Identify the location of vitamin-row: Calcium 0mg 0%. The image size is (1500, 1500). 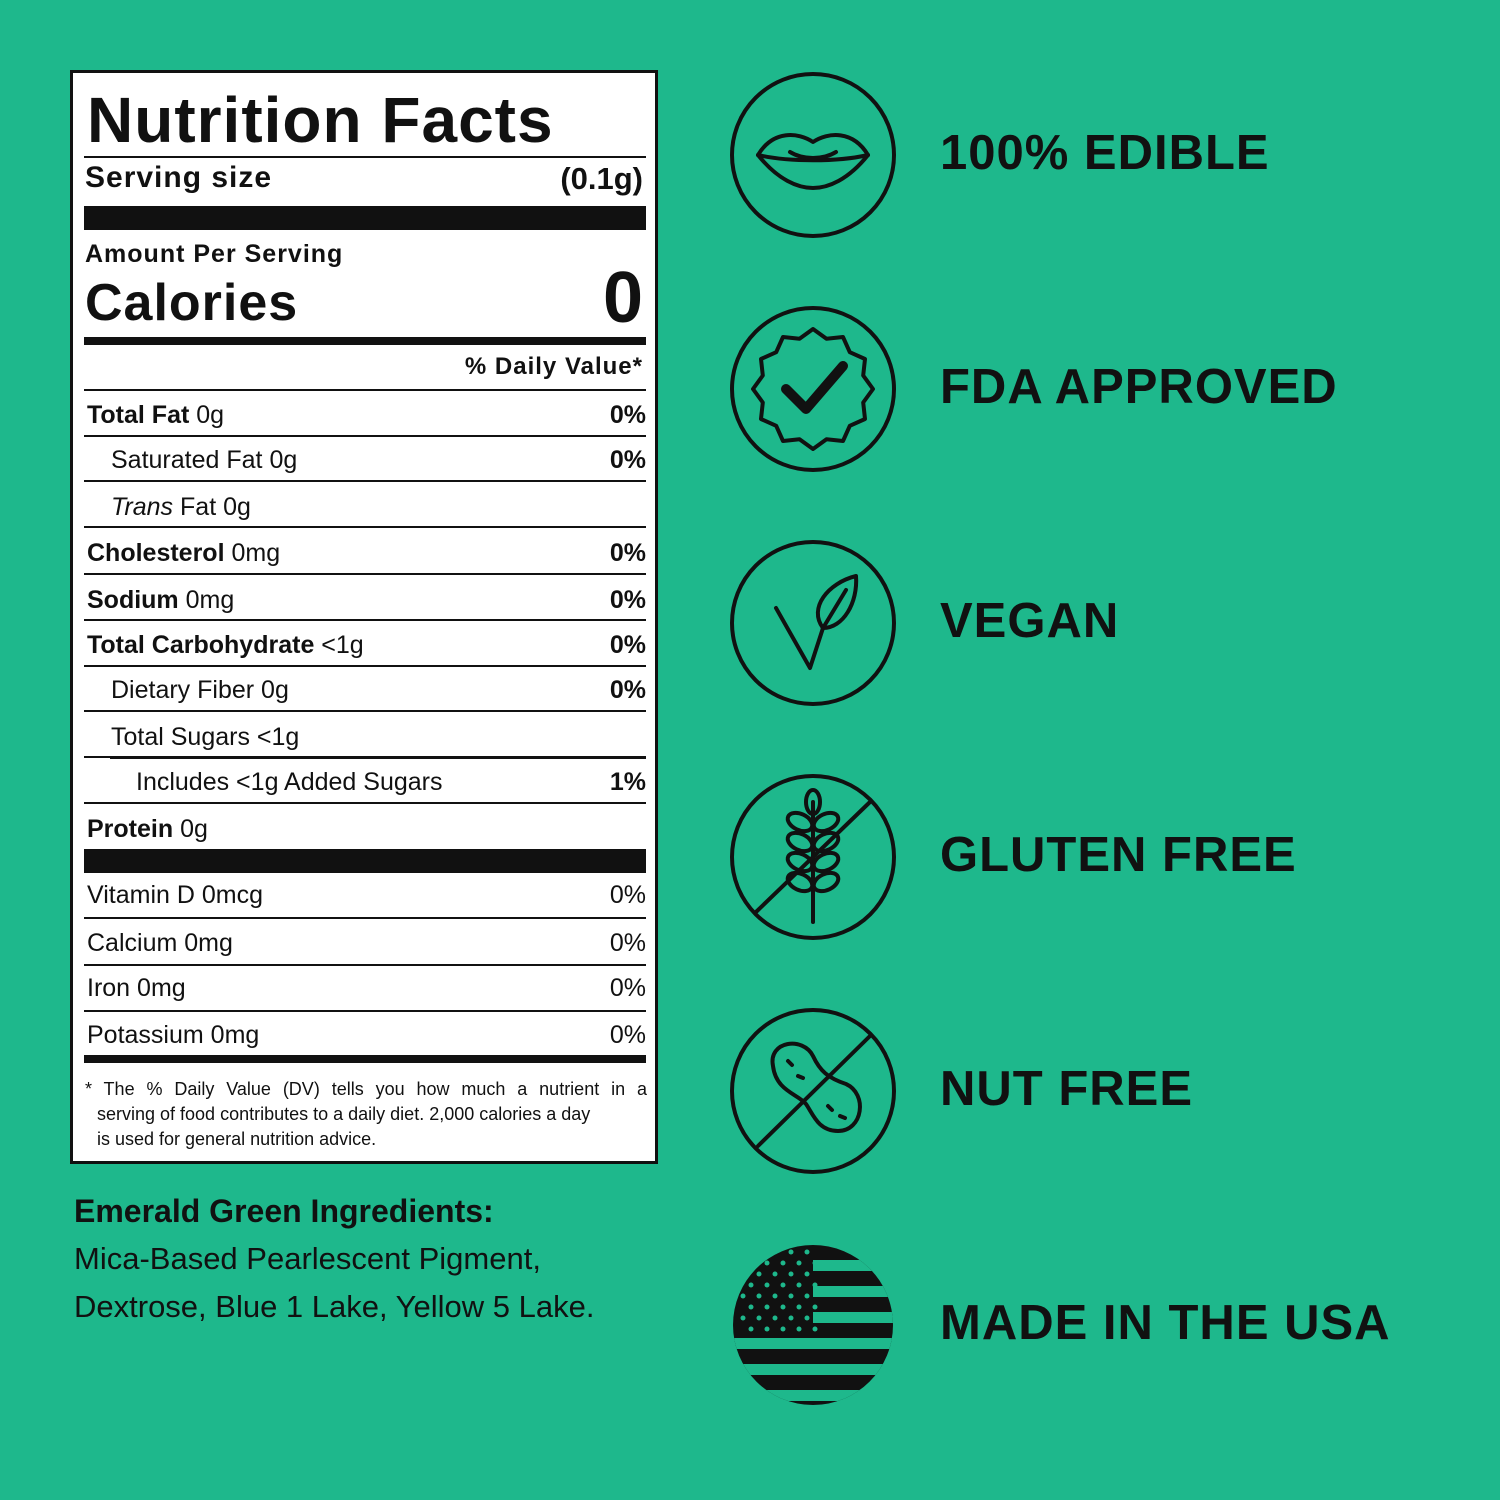
(366, 943).